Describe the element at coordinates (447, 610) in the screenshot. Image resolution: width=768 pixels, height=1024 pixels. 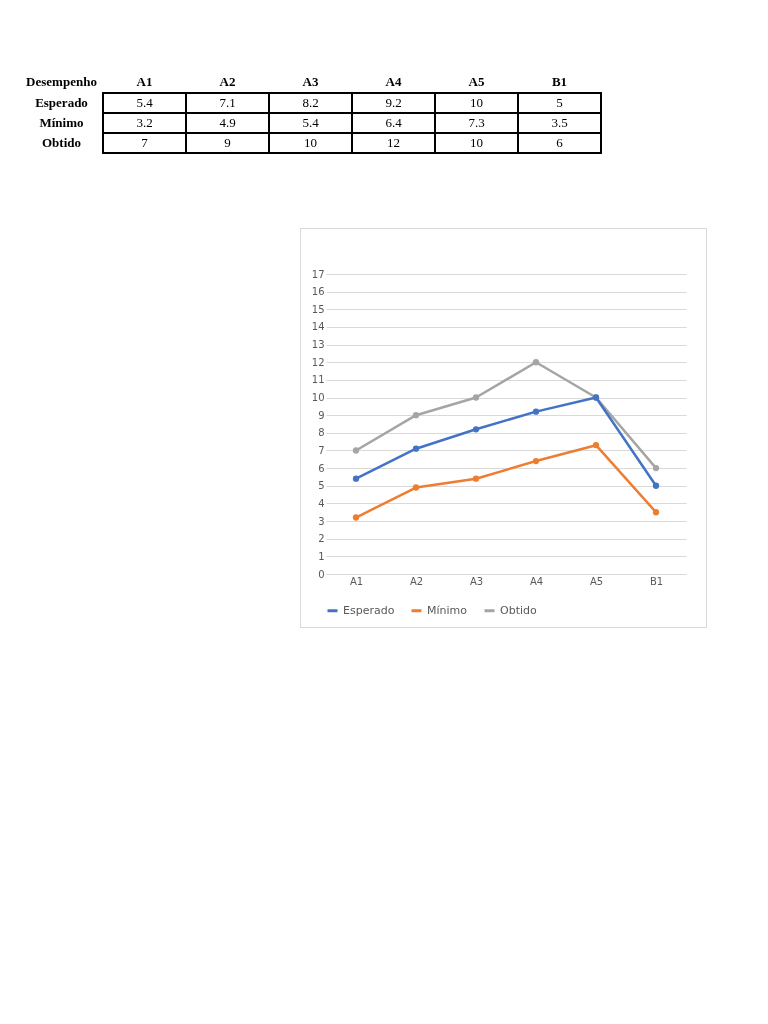
I see `legend-label: Mínimo` at that location.